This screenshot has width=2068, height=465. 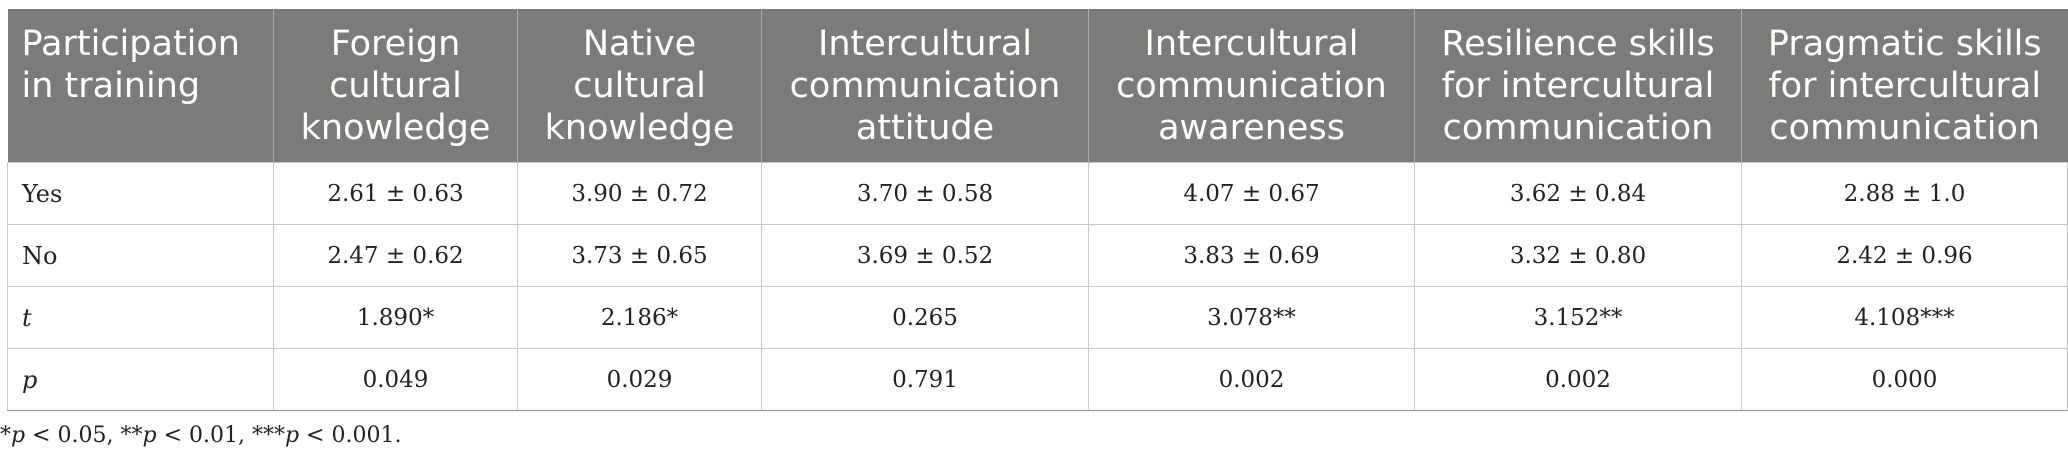 What do you see at coordinates (639, 317) in the screenshot?
I see `table-cell: 2.186*` at bounding box center [639, 317].